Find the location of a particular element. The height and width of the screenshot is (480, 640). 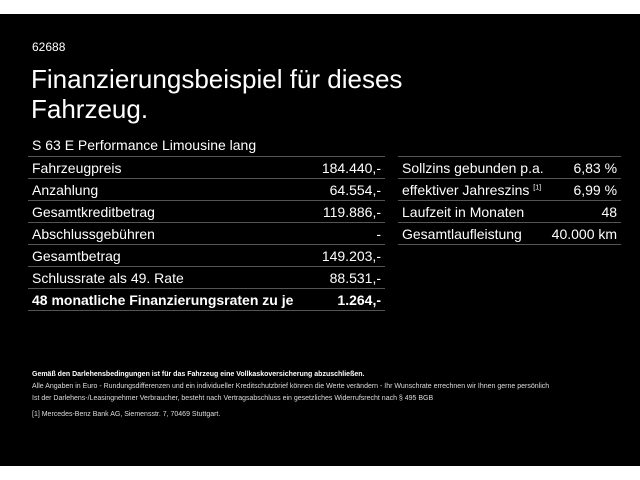

offer-id: 62688 is located at coordinates (49, 47).